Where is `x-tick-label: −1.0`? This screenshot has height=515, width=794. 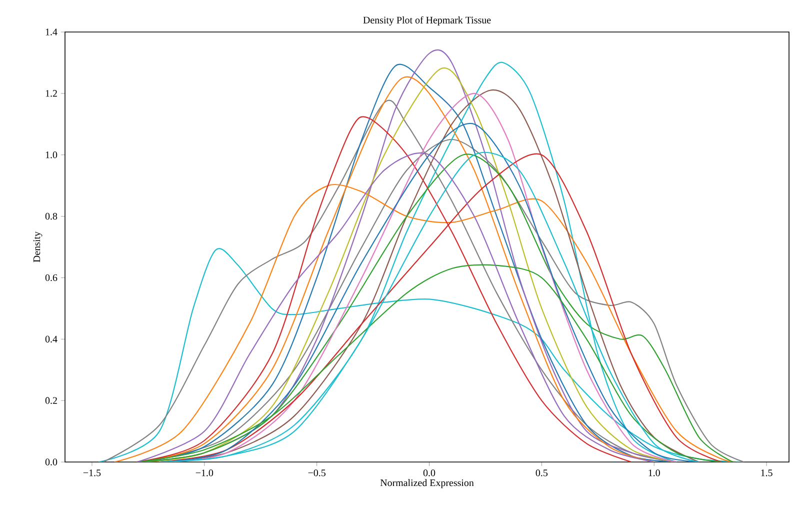
x-tick-label: −1.0 is located at coordinates (205, 473).